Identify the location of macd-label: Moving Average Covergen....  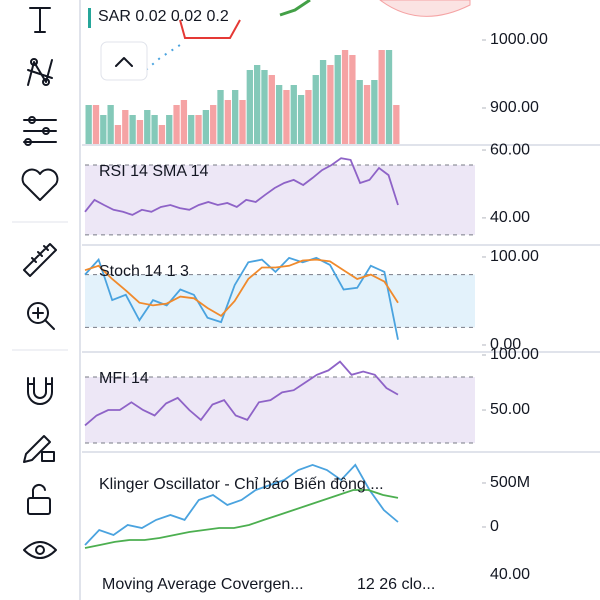
(203, 584).